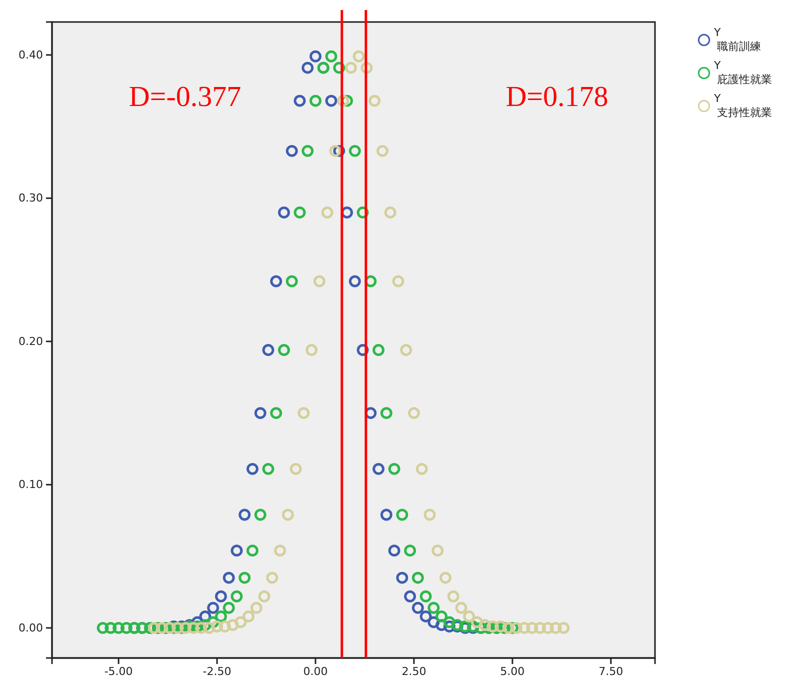  I want to click on y-tick-label: 0.10, so click(30, 485).